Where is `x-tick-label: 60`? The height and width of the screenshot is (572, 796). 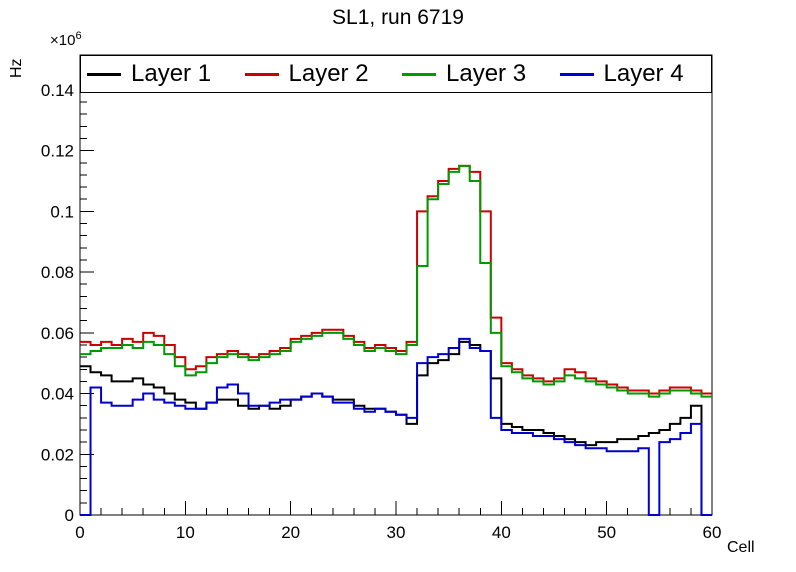 x-tick-label: 60 is located at coordinates (712, 532).